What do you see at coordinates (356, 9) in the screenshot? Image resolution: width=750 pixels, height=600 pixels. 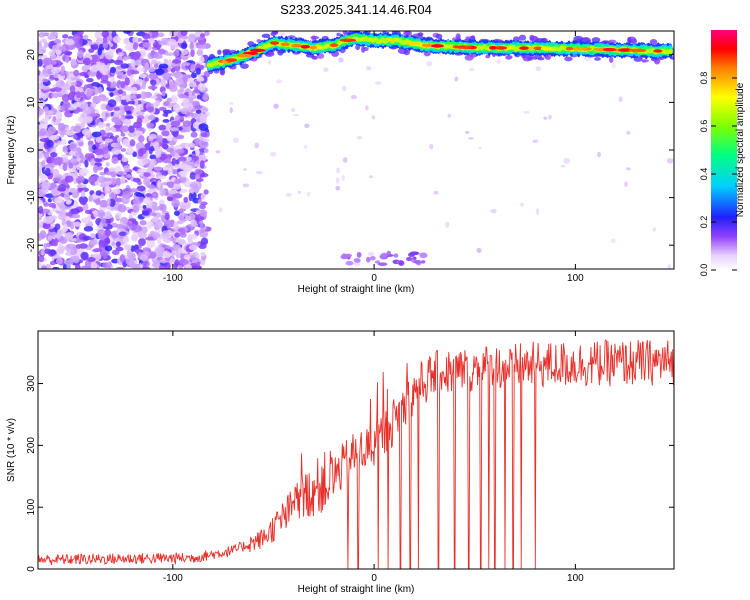 I see `chart-title: S233.2025.341.14.46.R04` at bounding box center [356, 9].